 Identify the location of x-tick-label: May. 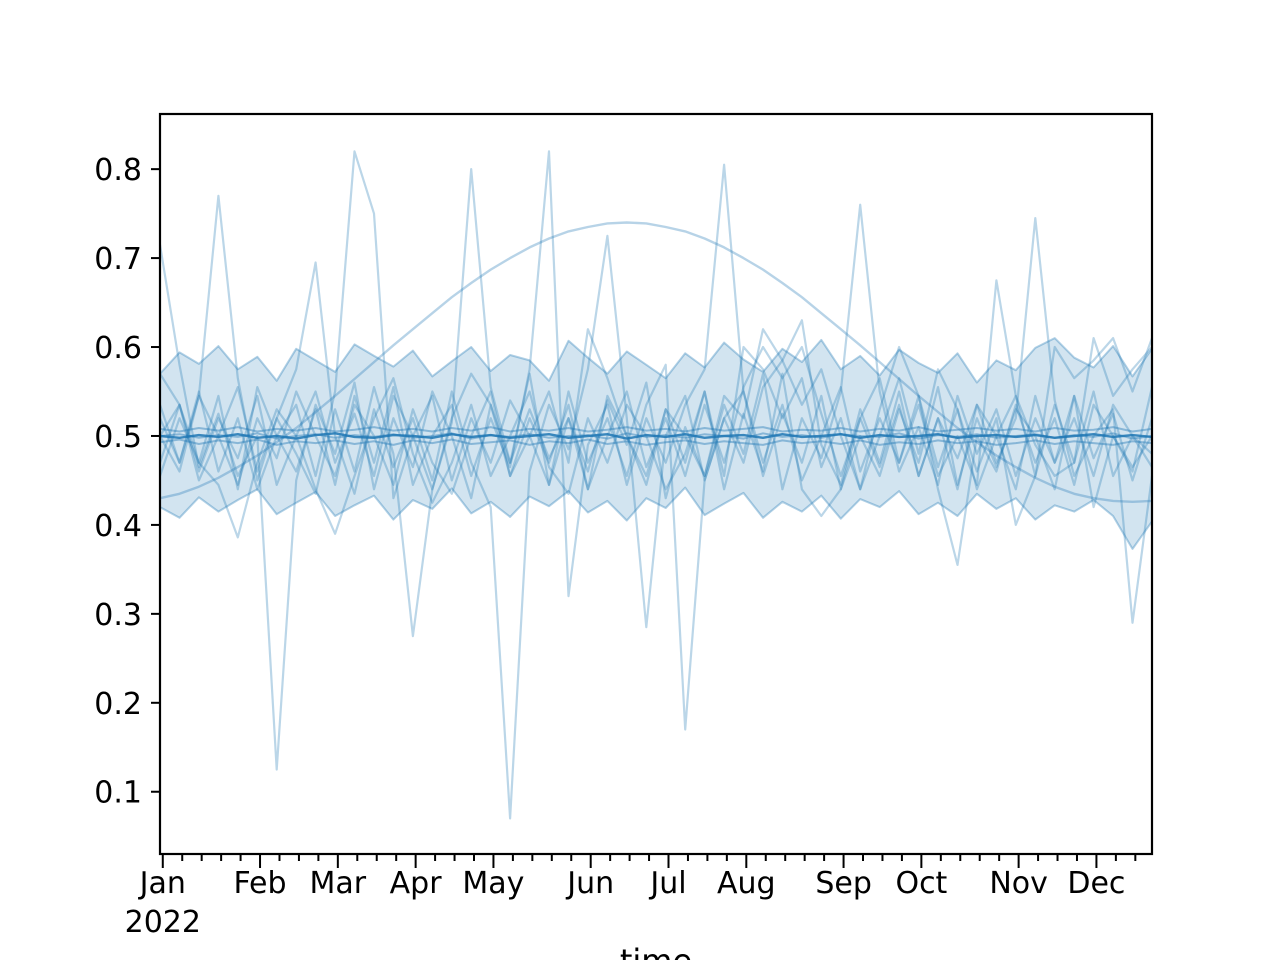
(493, 883).